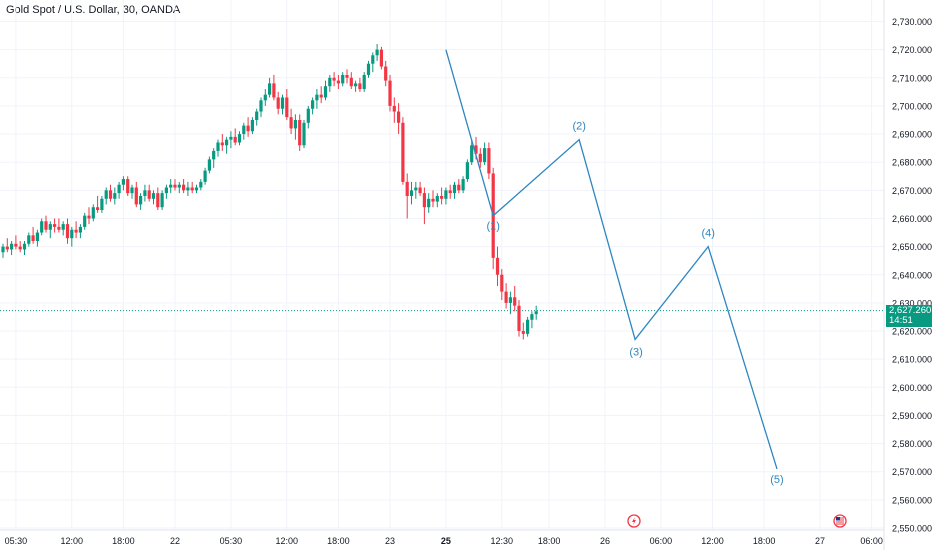 The image size is (932, 550). I want to click on event-markers, so click(737, 521).